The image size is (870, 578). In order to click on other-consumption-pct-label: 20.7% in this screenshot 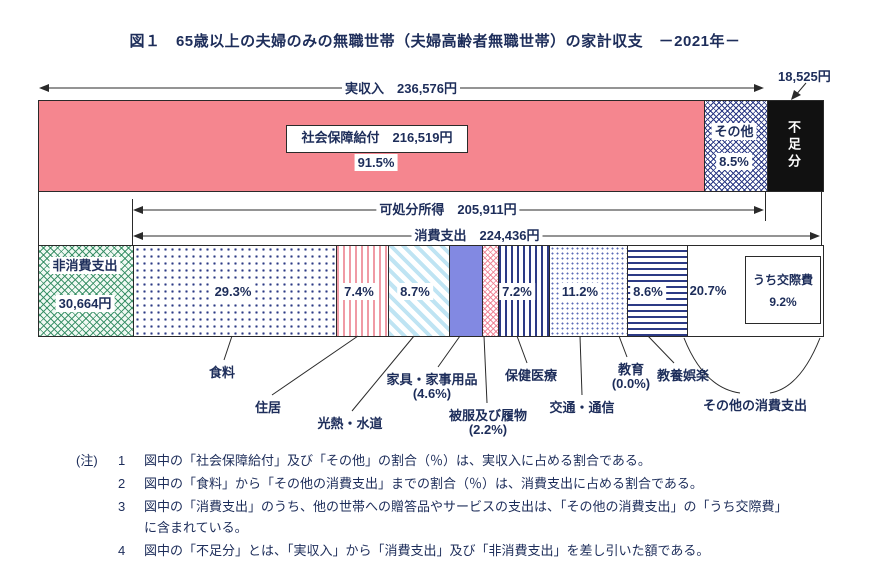, I will do `click(708, 290)`.